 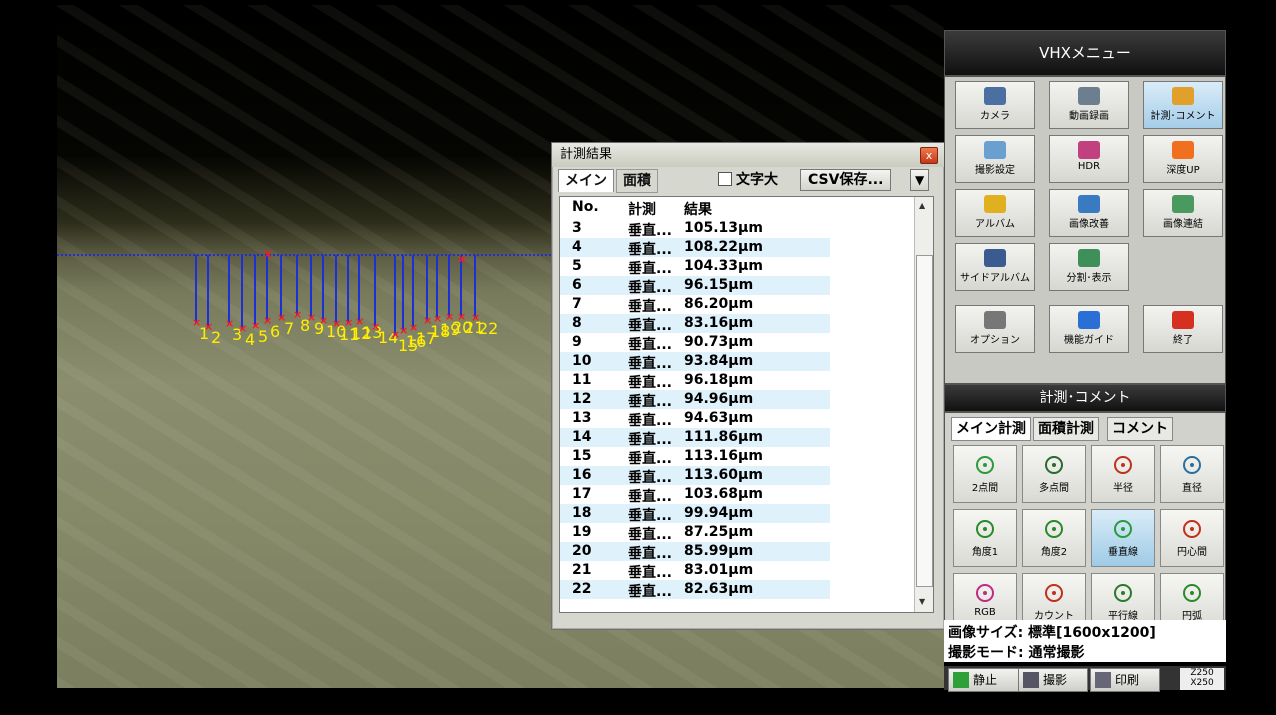 I want to click on measurement-label: 11, so click(x=349, y=334).